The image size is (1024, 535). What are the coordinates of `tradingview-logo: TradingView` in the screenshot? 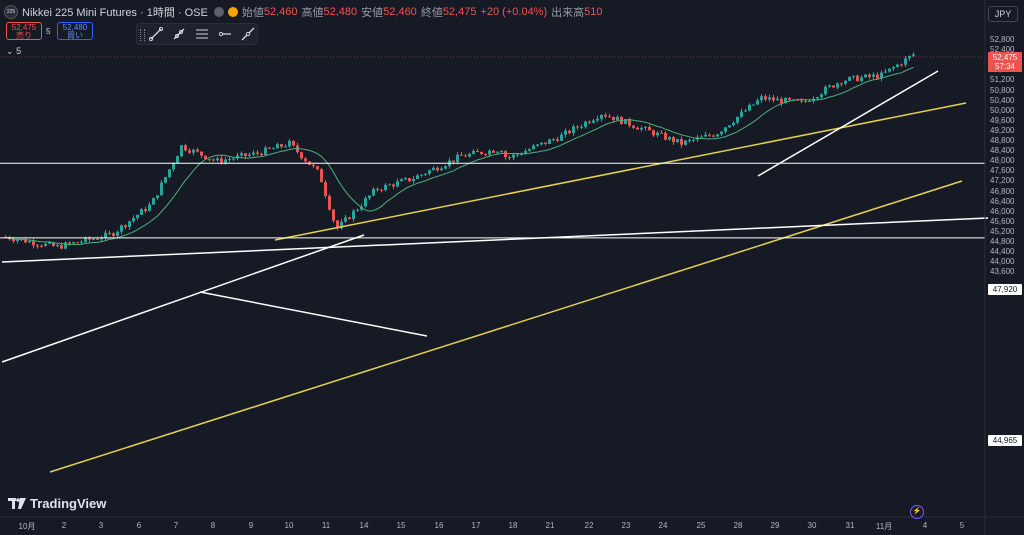 It's located at (57, 503).